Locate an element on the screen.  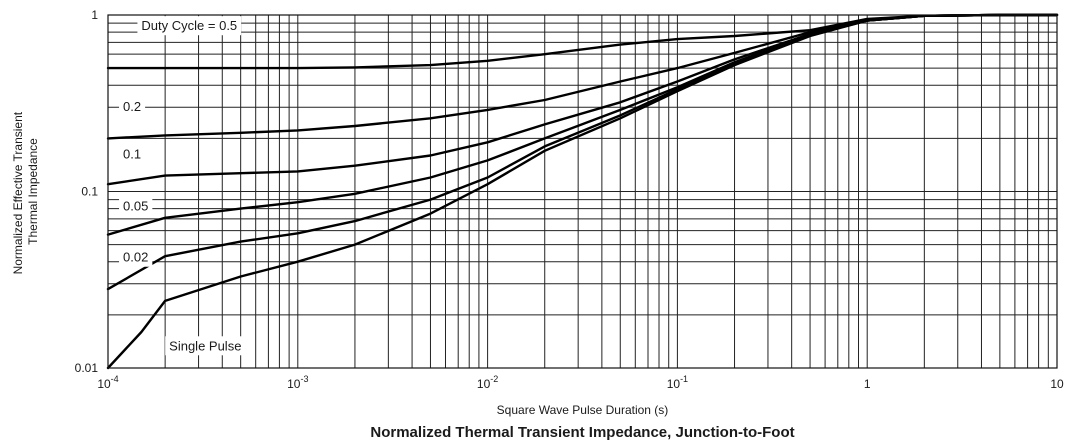
x-axis-label: Square Wave Pulse Duration (s) is located at coordinates (583, 410).